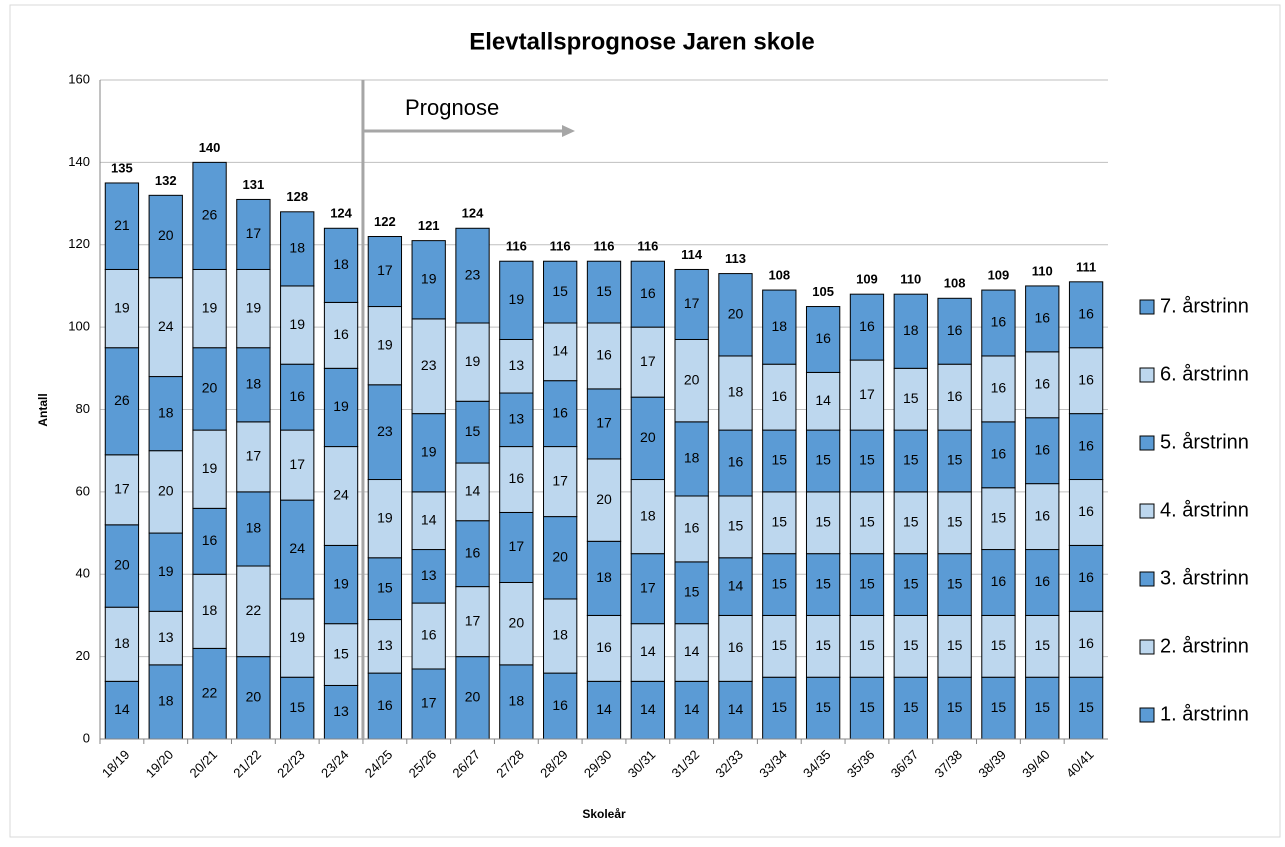  Describe the element at coordinates (254, 184) in the screenshot. I see `total-label: 131` at that location.